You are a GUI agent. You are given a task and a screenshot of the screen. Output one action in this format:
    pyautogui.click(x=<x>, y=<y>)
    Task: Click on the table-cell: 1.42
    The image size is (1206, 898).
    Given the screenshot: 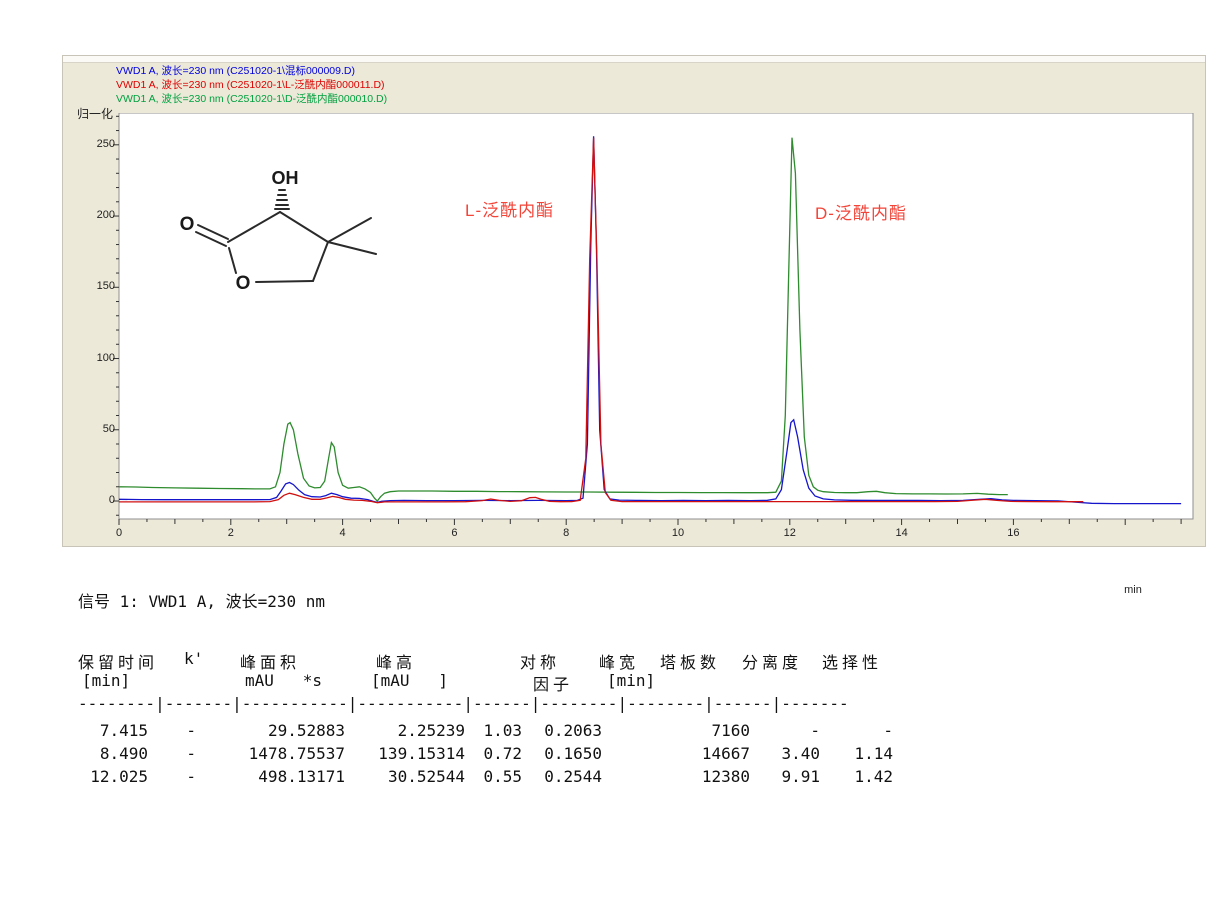 What is the action you would take?
    pyautogui.click(x=873, y=776)
    